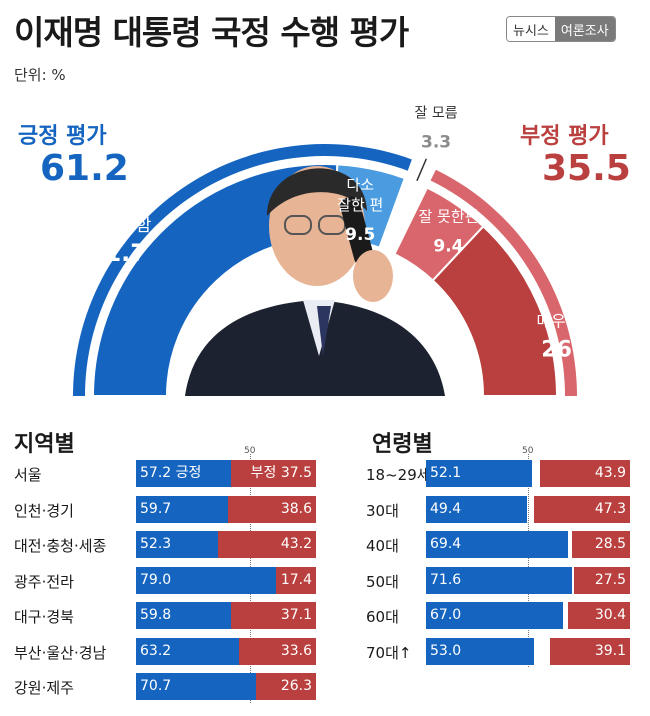 Image resolution: width=650 pixels, height=716 pixels. Describe the element at coordinates (610, 473) in the screenshot. I see `negative-value-label: 43.9` at that location.